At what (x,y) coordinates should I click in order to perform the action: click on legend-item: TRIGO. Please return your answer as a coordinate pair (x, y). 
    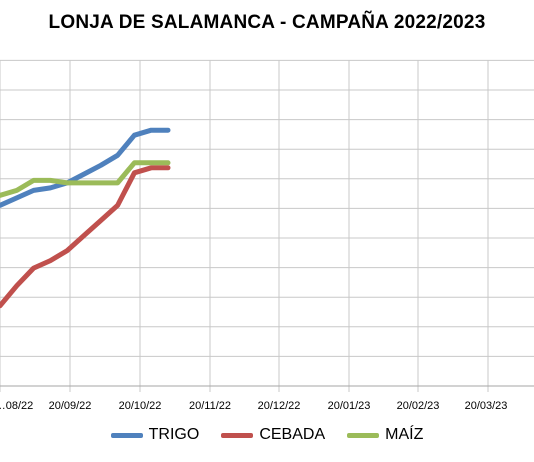
    Looking at the image, I should click on (155, 435).